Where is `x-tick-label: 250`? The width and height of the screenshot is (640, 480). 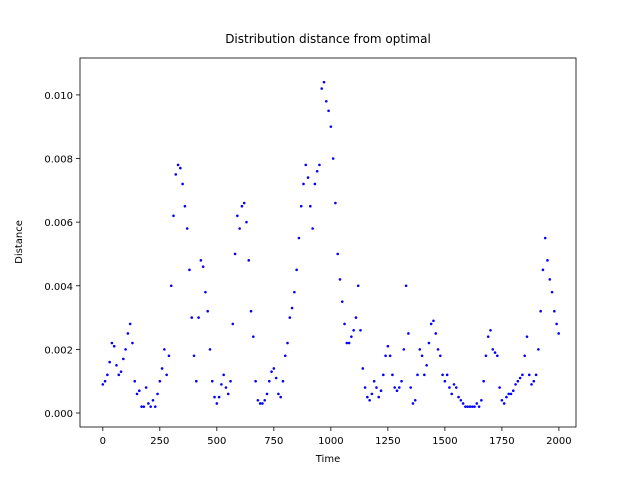 x-tick-label: 250 is located at coordinates (159, 441).